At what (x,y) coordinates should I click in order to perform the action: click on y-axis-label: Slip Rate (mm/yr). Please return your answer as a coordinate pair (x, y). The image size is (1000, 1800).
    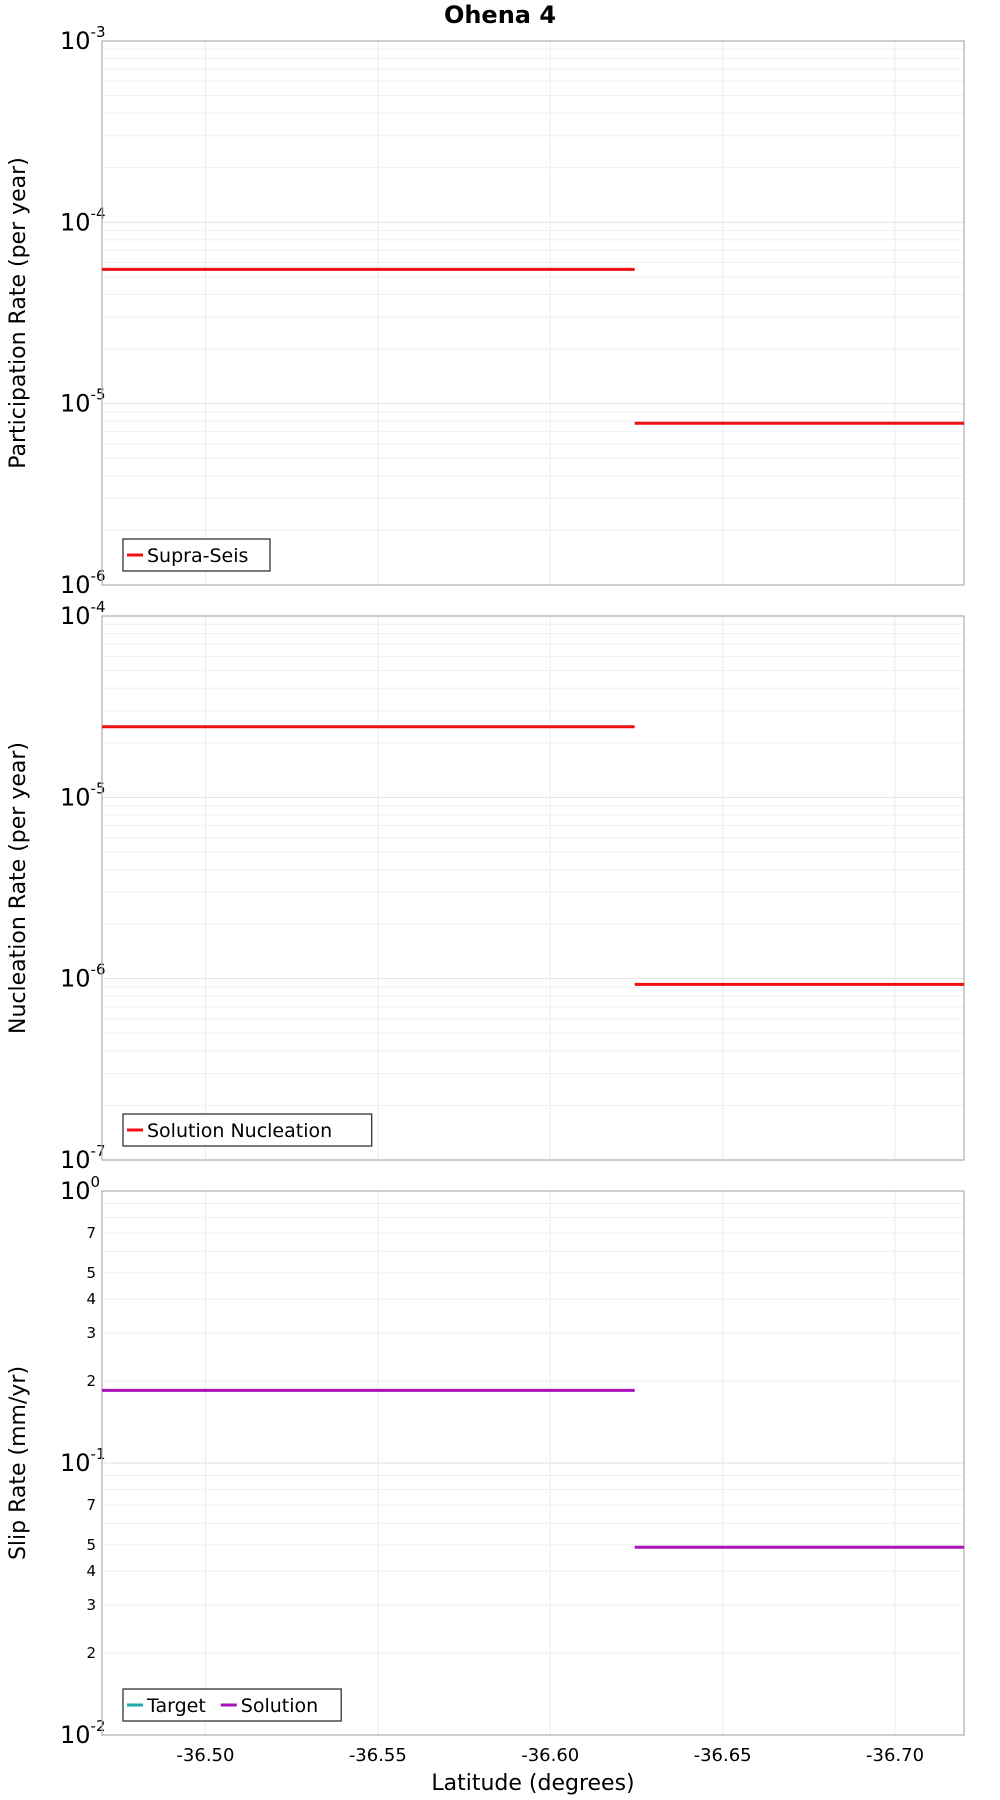
    Looking at the image, I should click on (18, 1463).